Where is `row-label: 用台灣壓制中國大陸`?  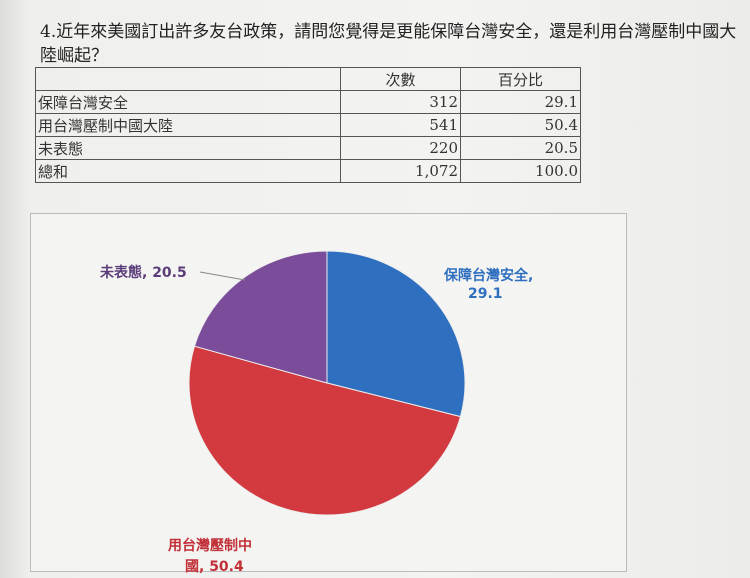 row-label: 用台灣壓制中國大陸 is located at coordinates (188, 125).